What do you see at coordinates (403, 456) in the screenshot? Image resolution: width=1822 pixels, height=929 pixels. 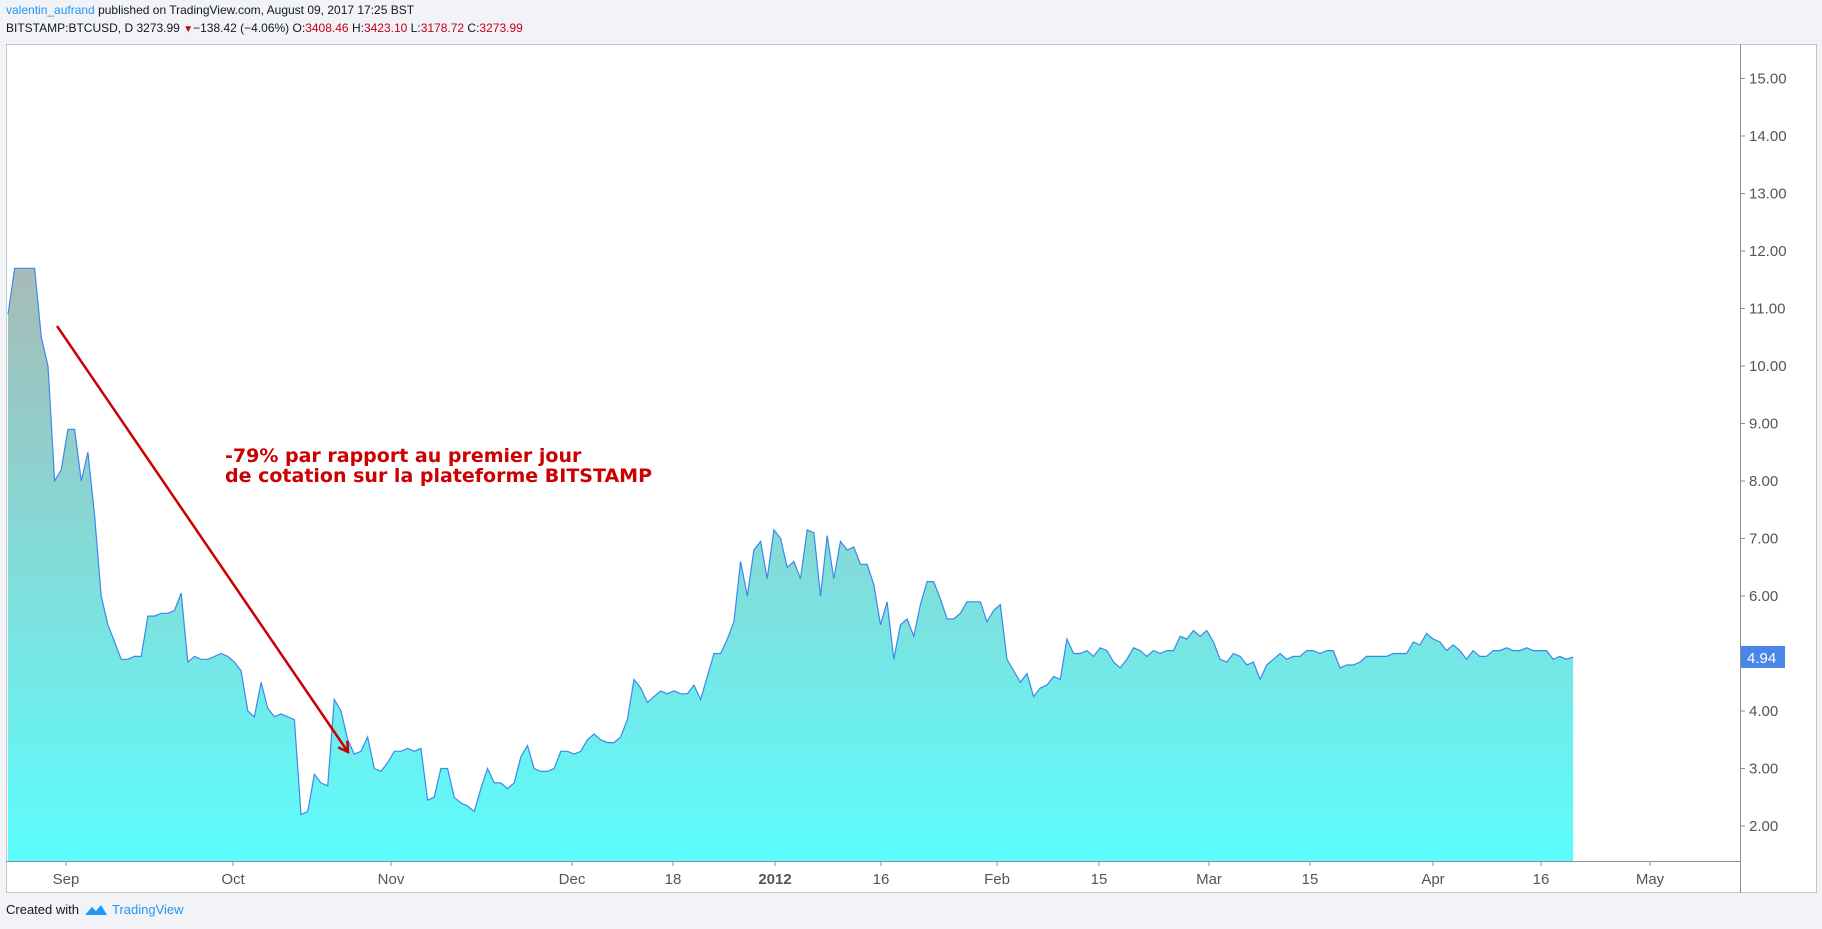 I see `annotation-text: -79% par rapport au premier jour` at bounding box center [403, 456].